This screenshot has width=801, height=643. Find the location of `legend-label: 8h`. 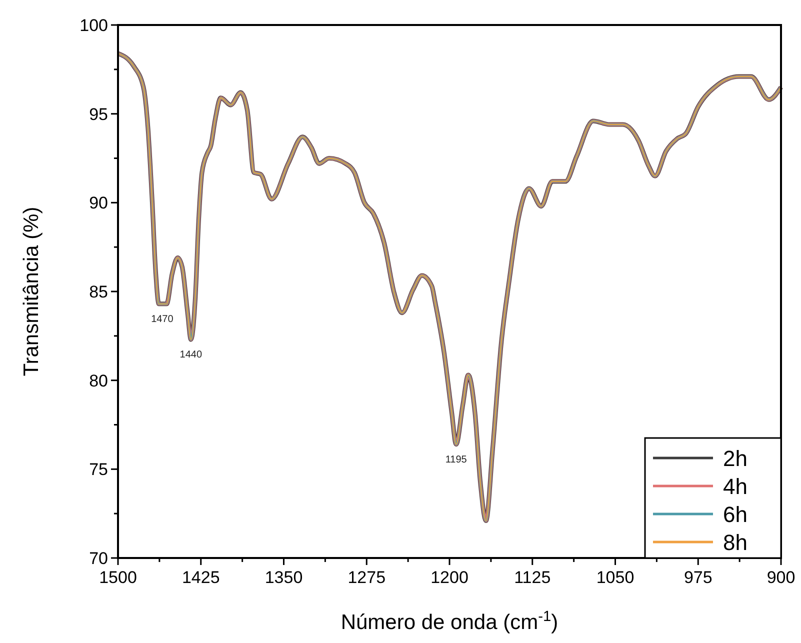

legend-label: 8h is located at coordinates (735, 542).